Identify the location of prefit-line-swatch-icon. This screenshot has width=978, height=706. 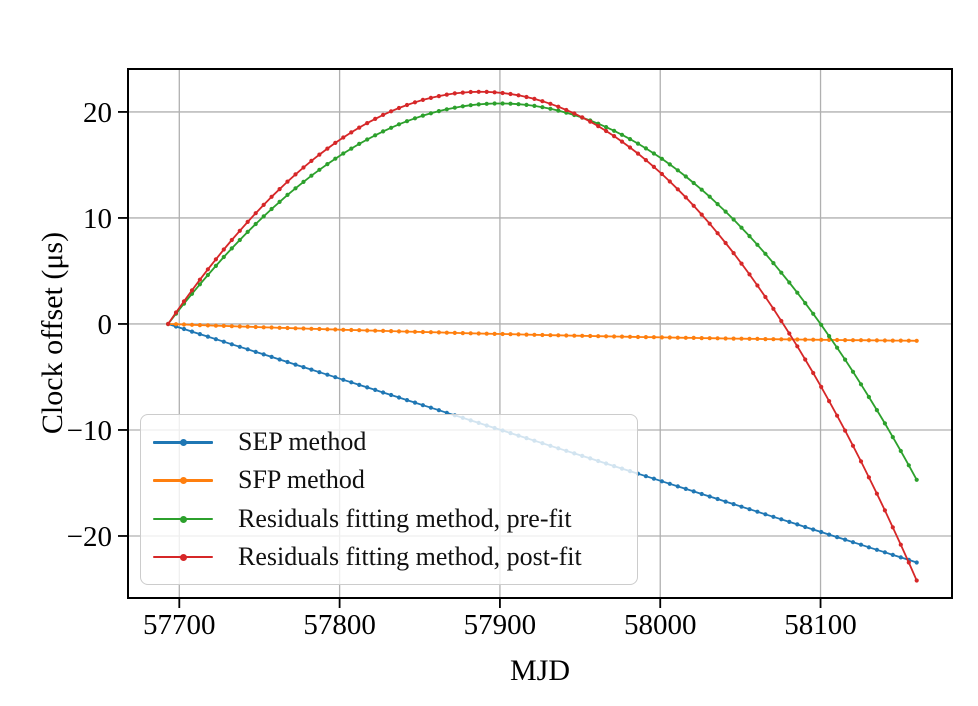
(183, 519).